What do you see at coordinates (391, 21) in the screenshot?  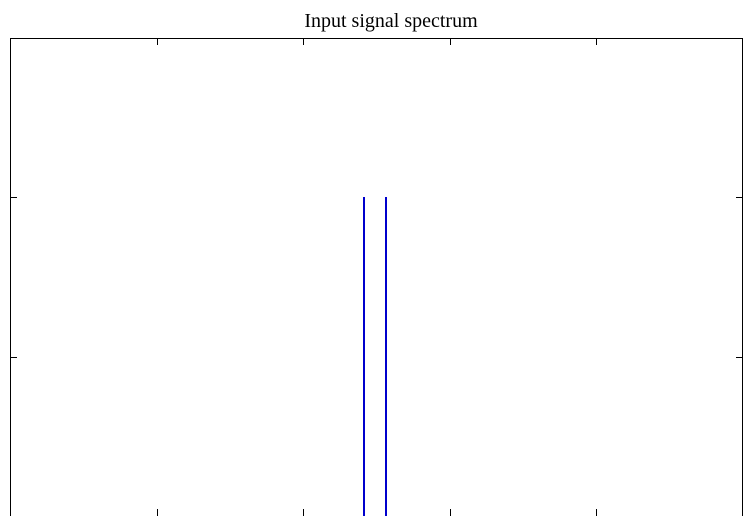 I see `chart-title: Input signal spectrum` at bounding box center [391, 21].